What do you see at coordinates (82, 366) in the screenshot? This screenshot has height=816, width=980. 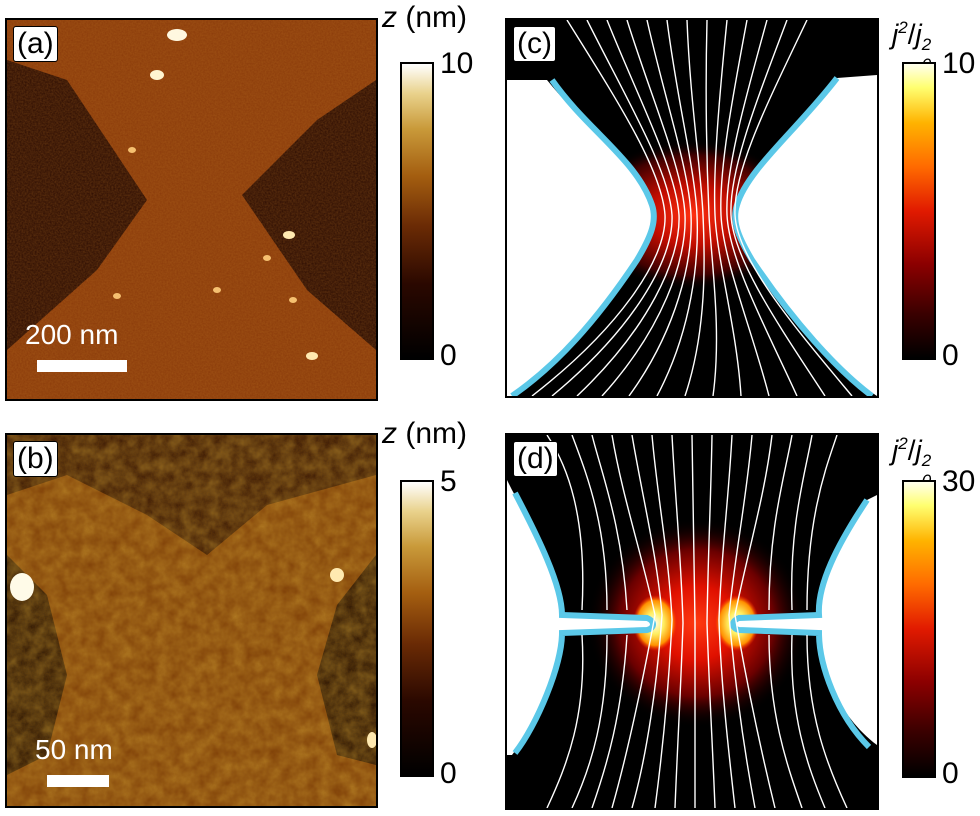 I see `scale-bar-a` at bounding box center [82, 366].